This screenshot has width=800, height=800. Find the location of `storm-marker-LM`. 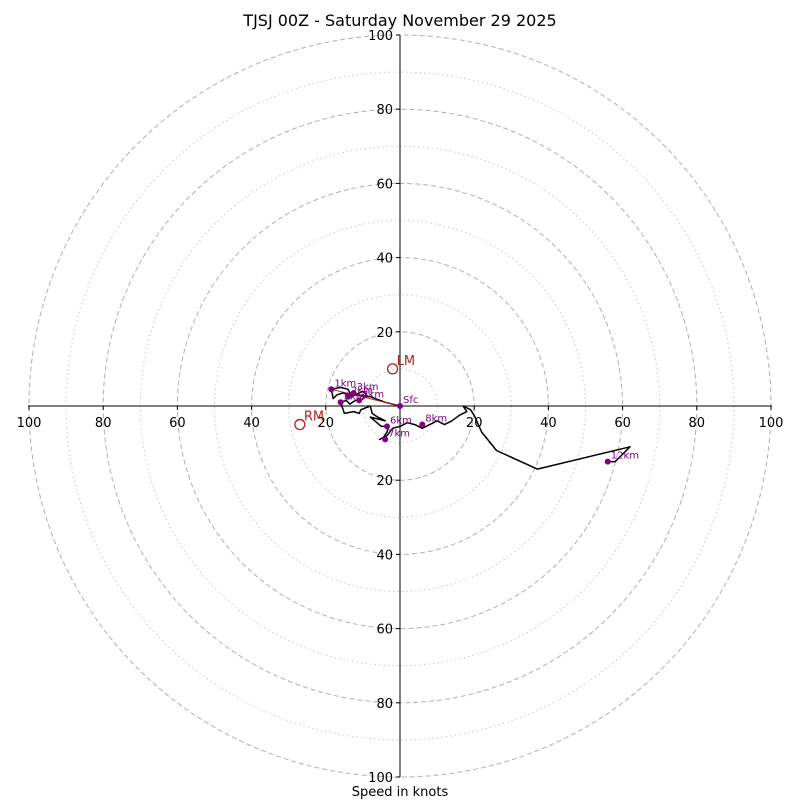

storm-marker-LM is located at coordinates (392, 369).